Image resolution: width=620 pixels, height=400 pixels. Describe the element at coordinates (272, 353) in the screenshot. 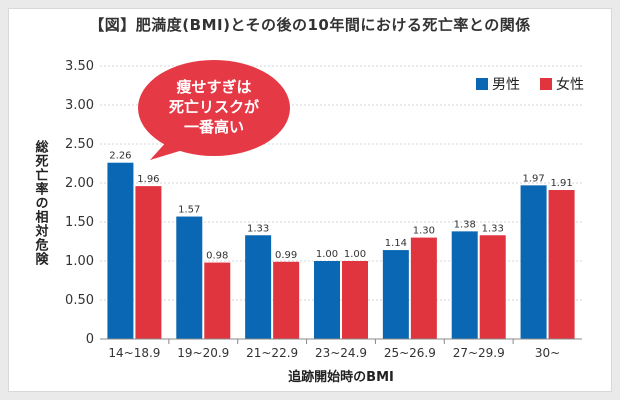

I see `x-tick-label: 21~22.9` at that location.